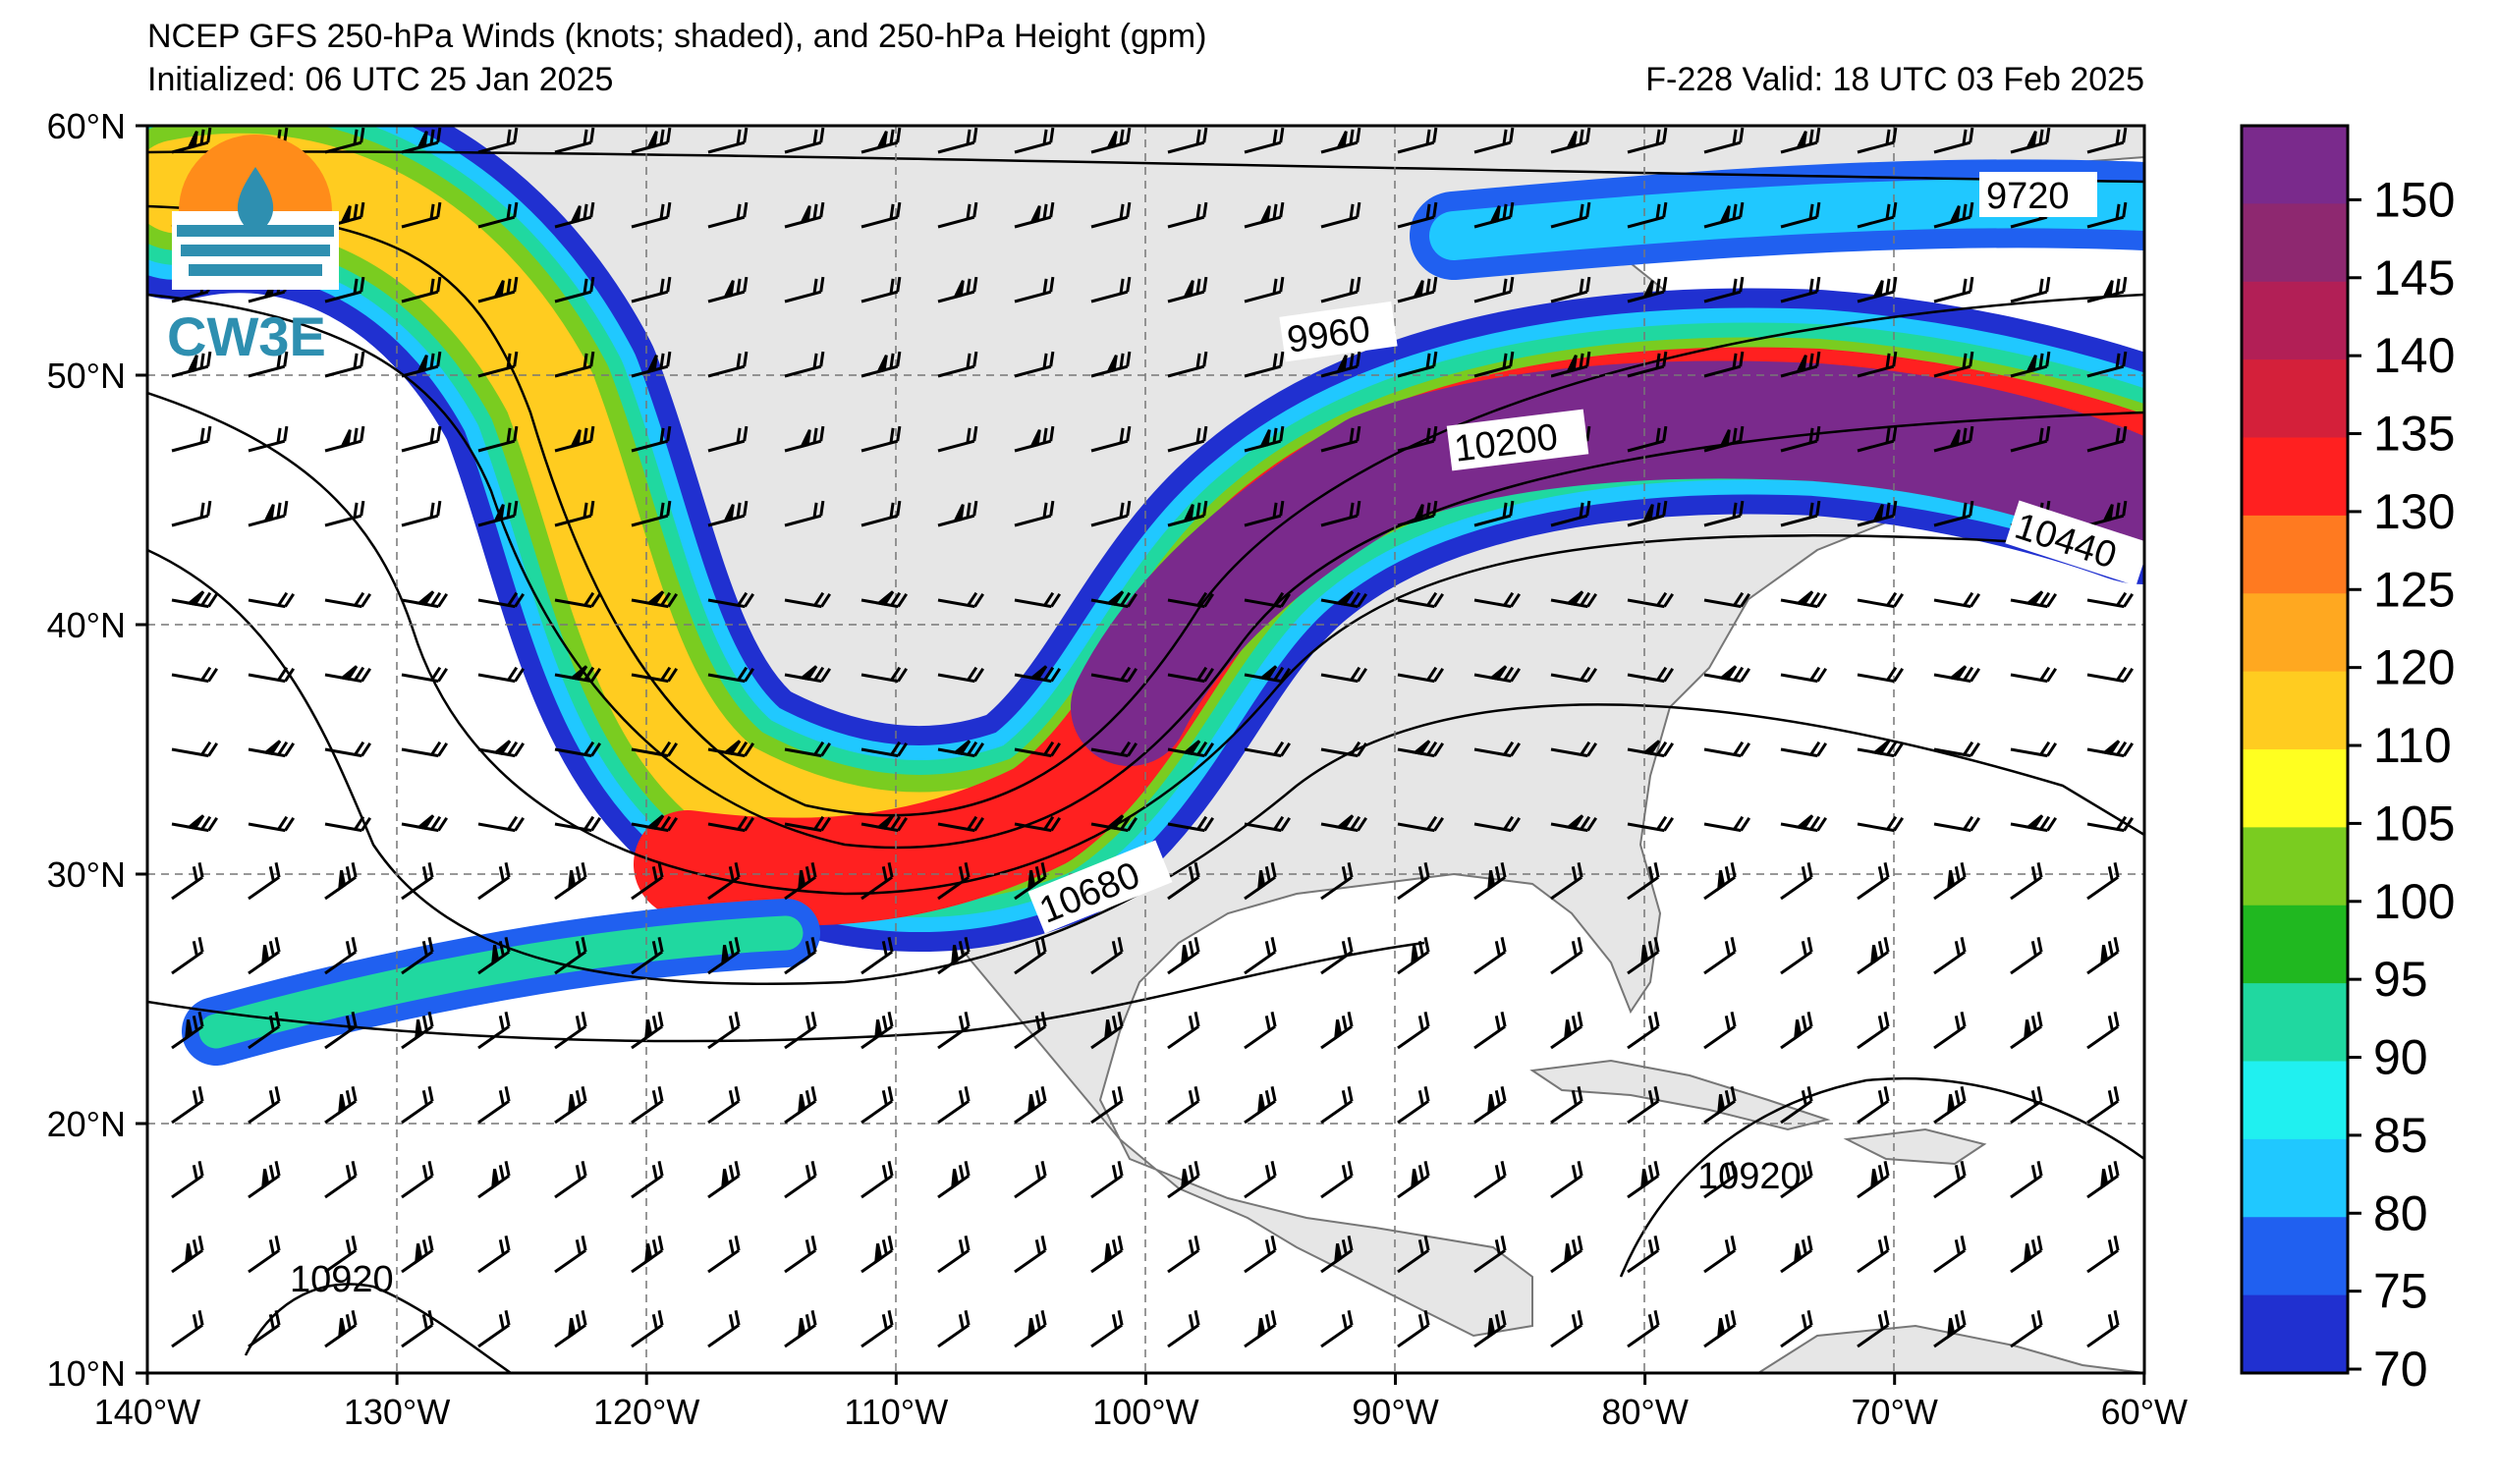  Describe the element at coordinates (97, 750) in the screenshot. I see `lat-axis: 60°N 50°N 40°N 30°N 20°N 10°N` at that location.